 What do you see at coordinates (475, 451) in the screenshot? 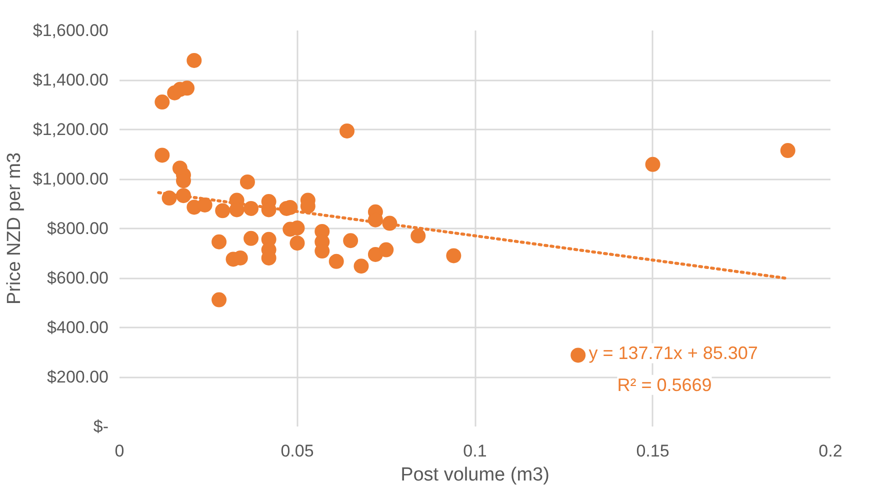
I see `x-tick-label: 0.1` at bounding box center [475, 451].